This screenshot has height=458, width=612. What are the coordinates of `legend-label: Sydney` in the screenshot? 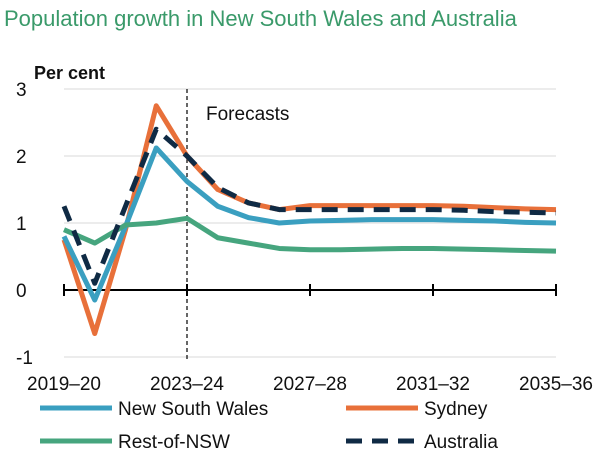 It's located at (456, 409).